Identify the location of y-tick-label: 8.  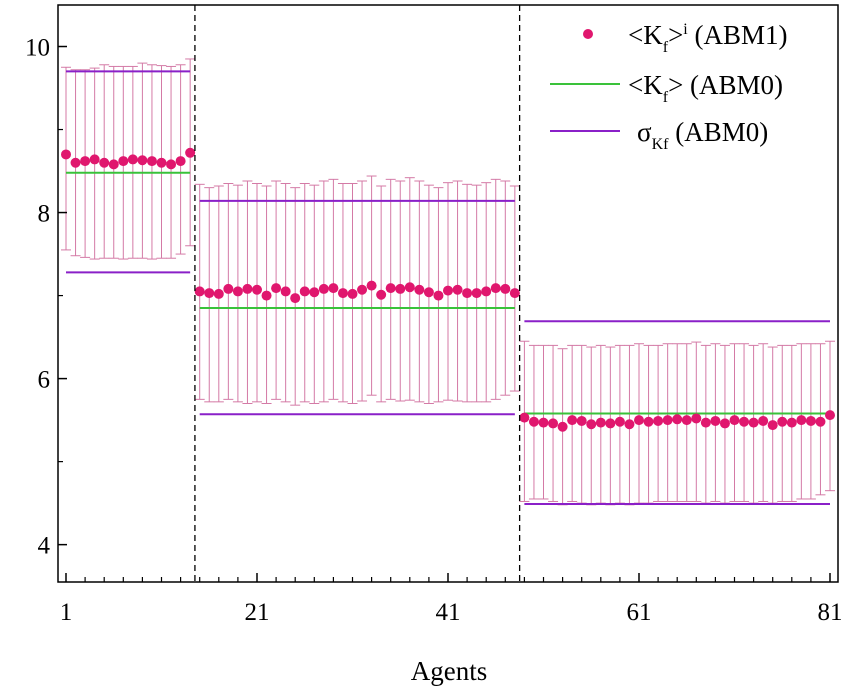
(44, 214).